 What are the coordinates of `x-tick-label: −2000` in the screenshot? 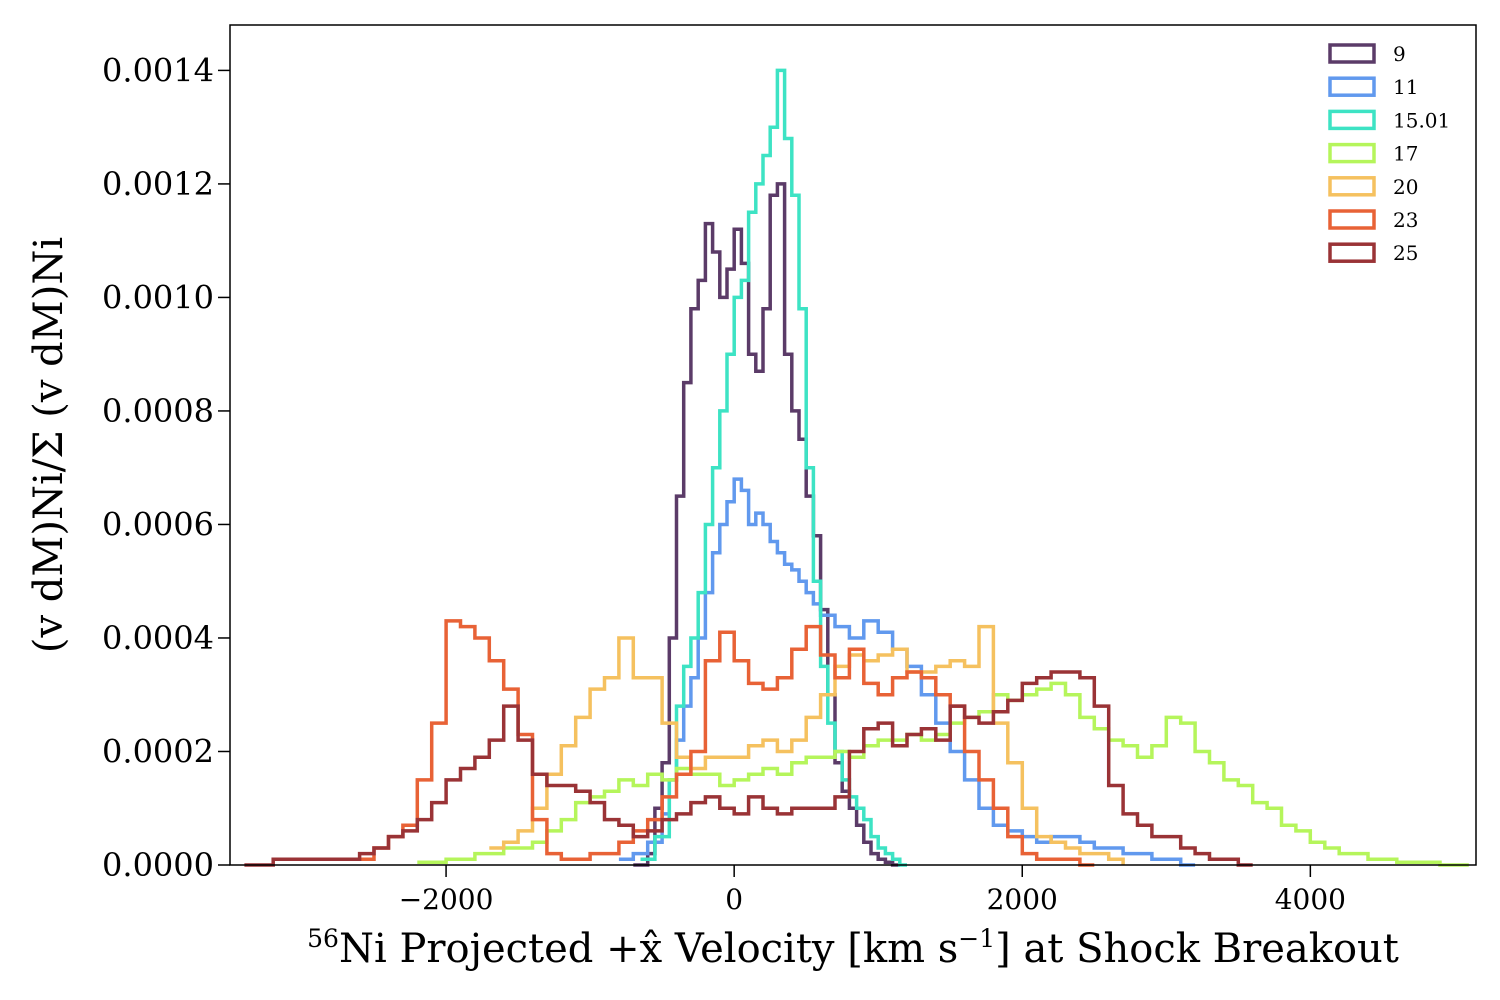 It's located at (446, 899).